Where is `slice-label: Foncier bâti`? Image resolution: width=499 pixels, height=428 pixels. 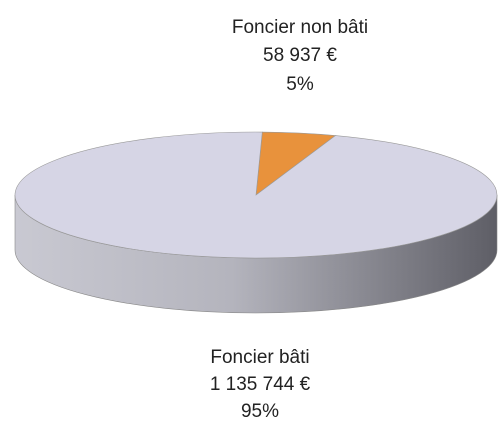 slice-label: Foncier bâti is located at coordinates (259, 357).